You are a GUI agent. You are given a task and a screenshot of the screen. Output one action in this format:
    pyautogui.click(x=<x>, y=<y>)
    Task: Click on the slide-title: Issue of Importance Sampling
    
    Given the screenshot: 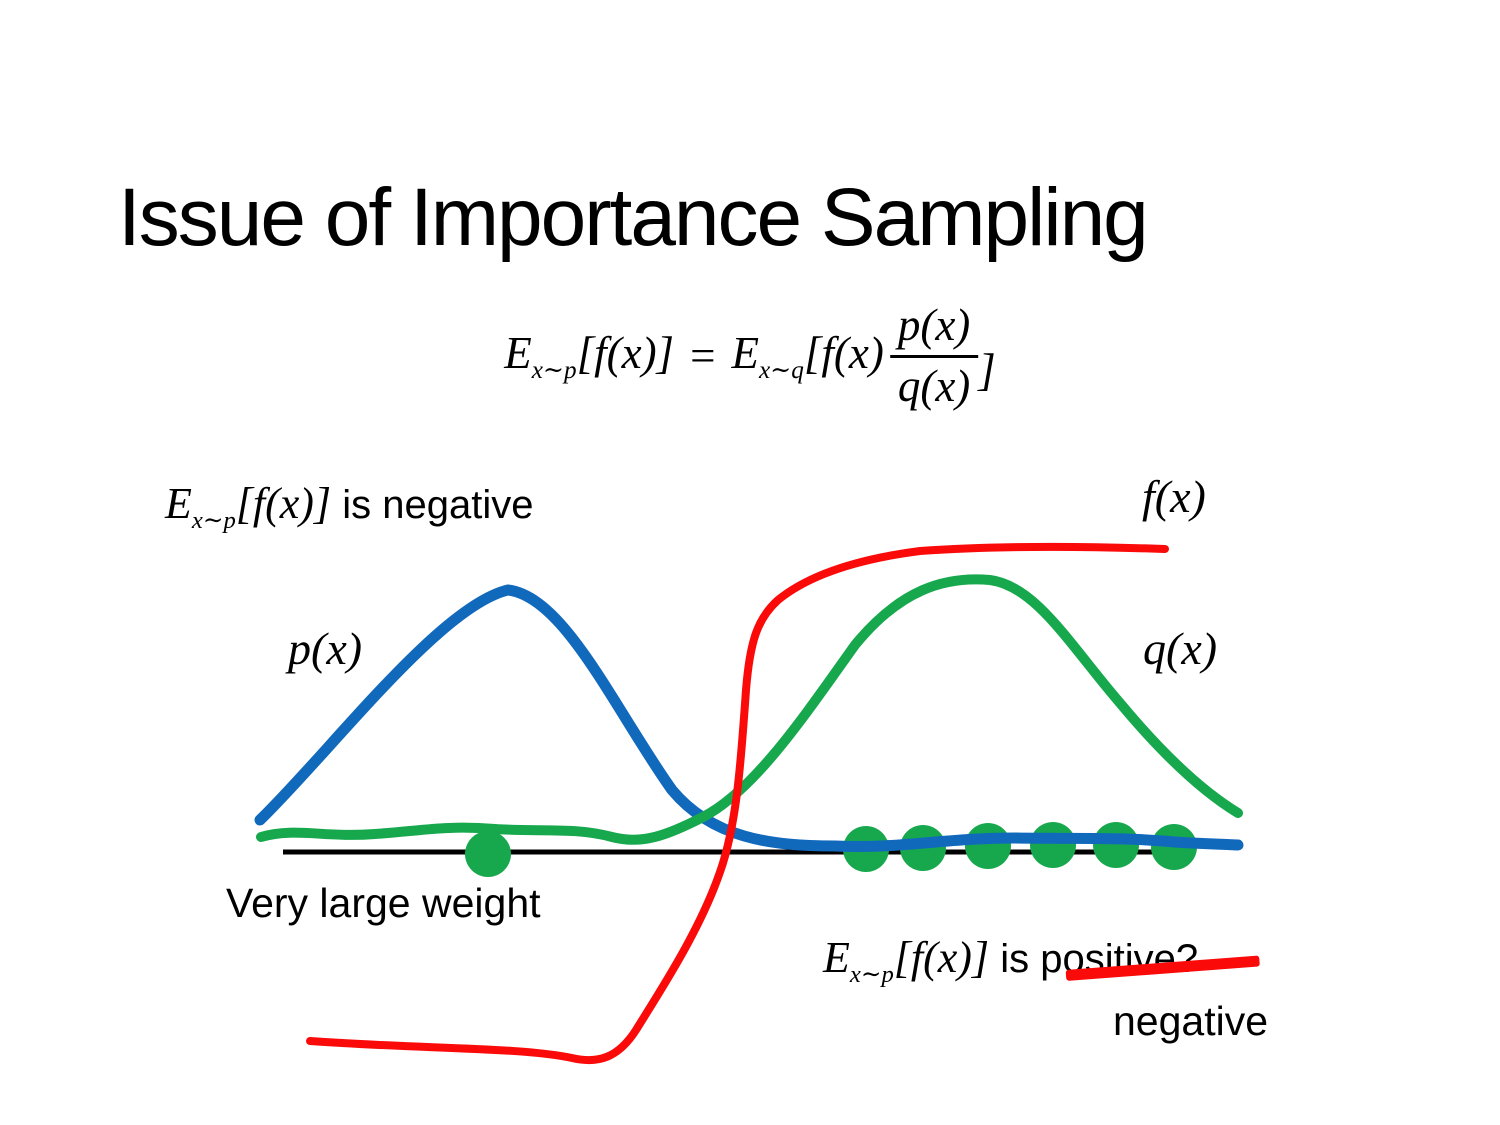 What is the action you would take?
    pyautogui.click(x=633, y=217)
    